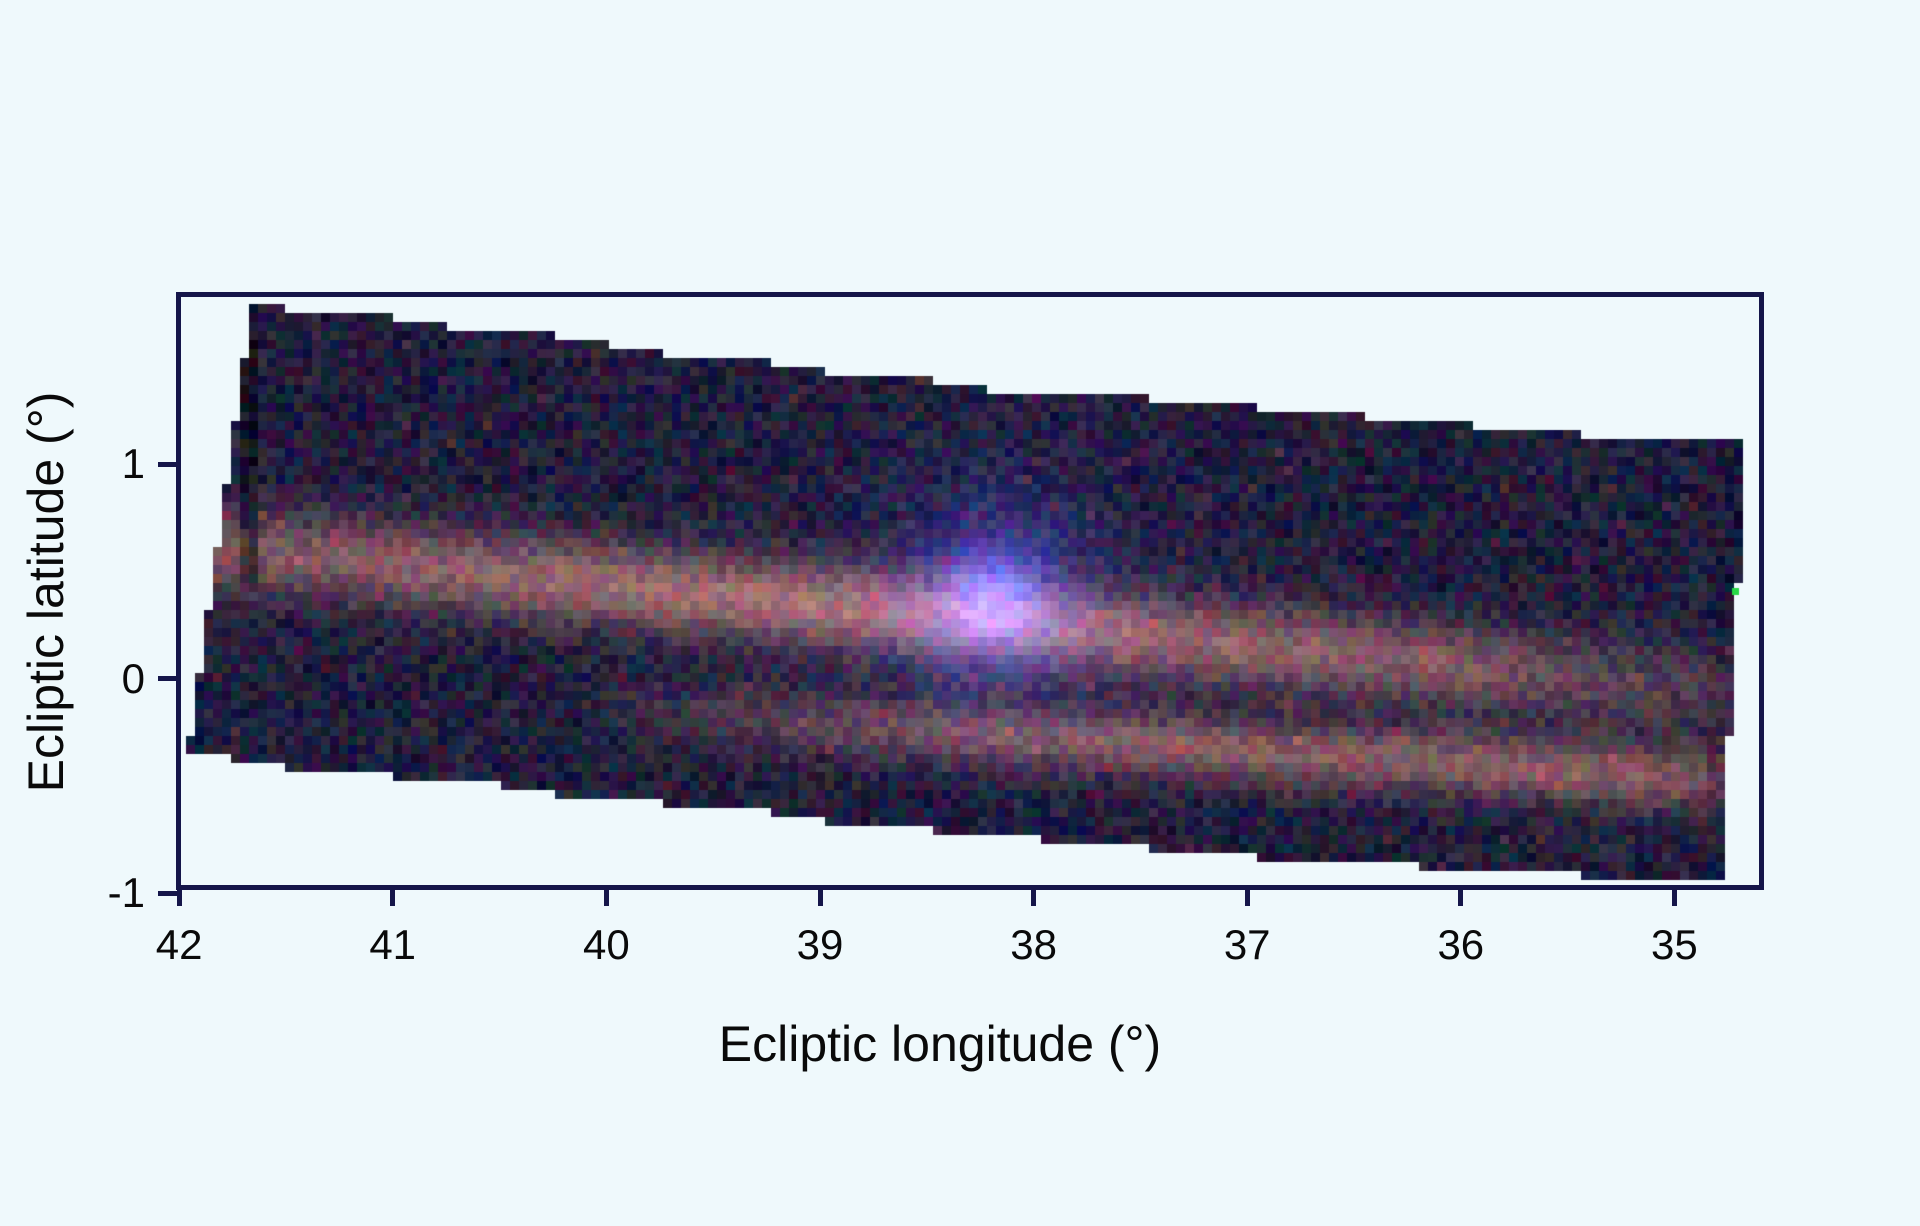 The width and height of the screenshot is (1920, 1226). What do you see at coordinates (820, 944) in the screenshot?
I see `x-tick-label: 39` at bounding box center [820, 944].